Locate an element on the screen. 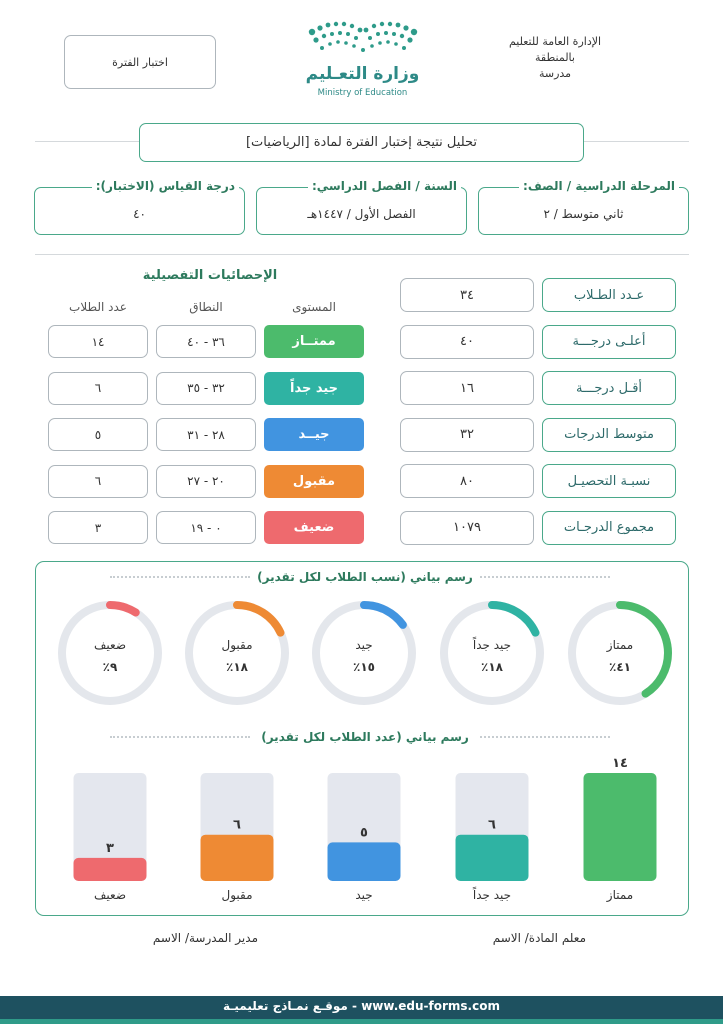 The height and width of the screenshot is (1024, 723). org-line-1: الإدارة العامة للتعليم is located at coordinates (555, 41).